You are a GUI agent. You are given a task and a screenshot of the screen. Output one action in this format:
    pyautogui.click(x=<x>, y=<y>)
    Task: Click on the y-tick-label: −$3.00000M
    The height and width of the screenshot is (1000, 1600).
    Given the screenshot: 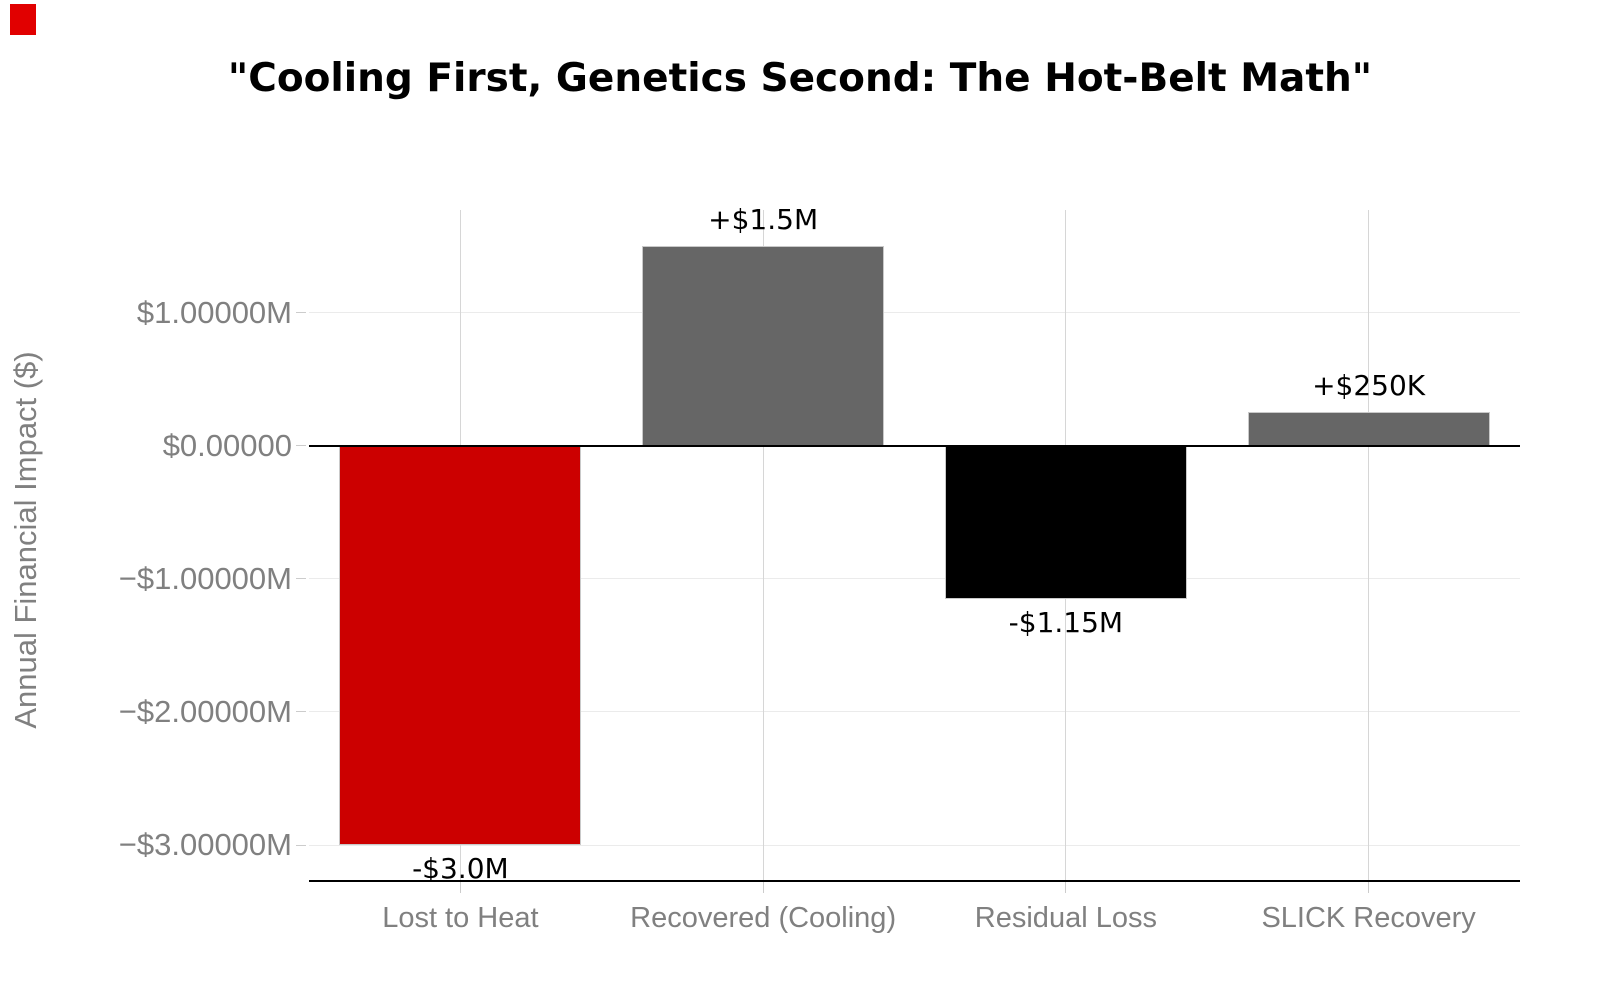 What is the action you would take?
    pyautogui.click(x=205, y=845)
    